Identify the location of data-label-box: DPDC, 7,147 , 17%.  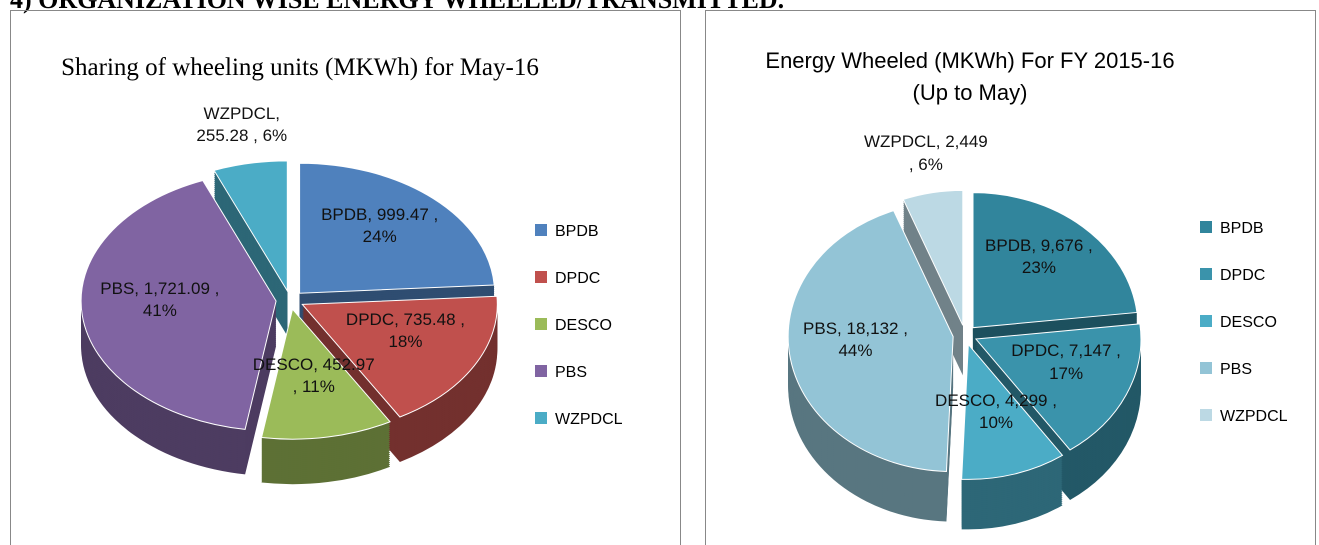
(1066, 362).